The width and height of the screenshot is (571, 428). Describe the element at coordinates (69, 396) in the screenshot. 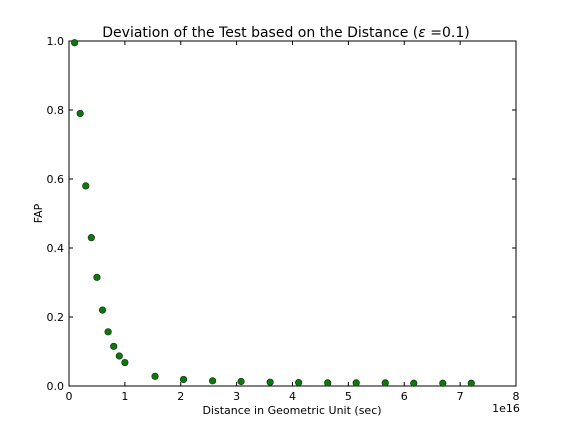

I see `x-tick-label: 0` at that location.